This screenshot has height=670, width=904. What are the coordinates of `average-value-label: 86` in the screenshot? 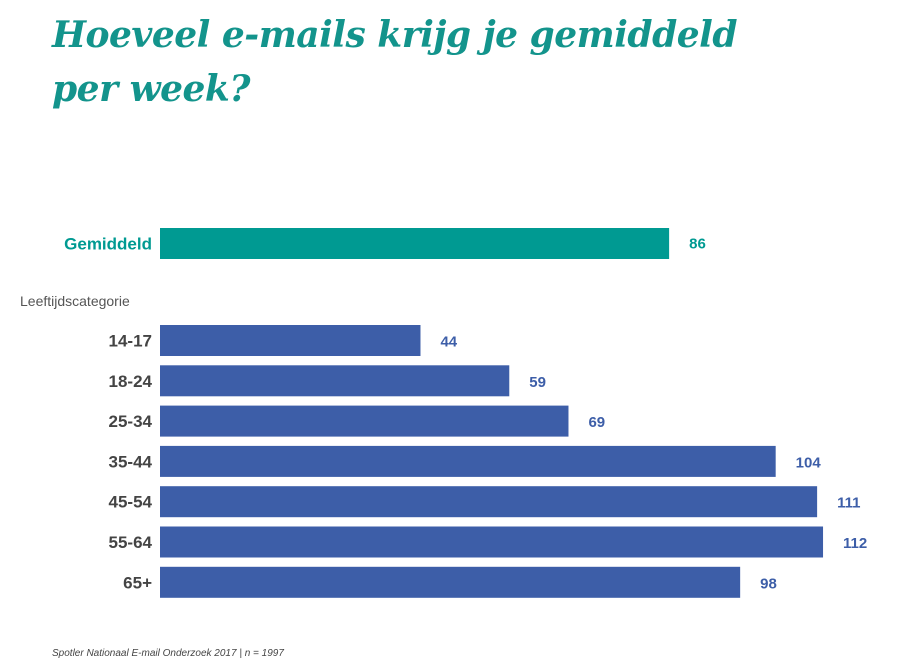 It's located at (697, 244).